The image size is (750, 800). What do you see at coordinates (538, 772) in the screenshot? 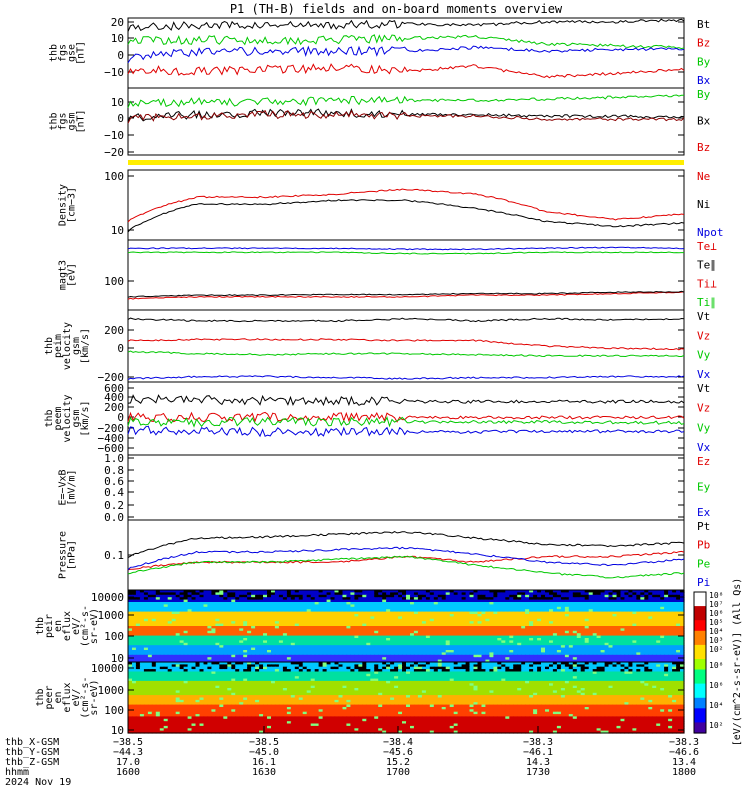
I see `x-tick-label: 1730` at bounding box center [538, 772].